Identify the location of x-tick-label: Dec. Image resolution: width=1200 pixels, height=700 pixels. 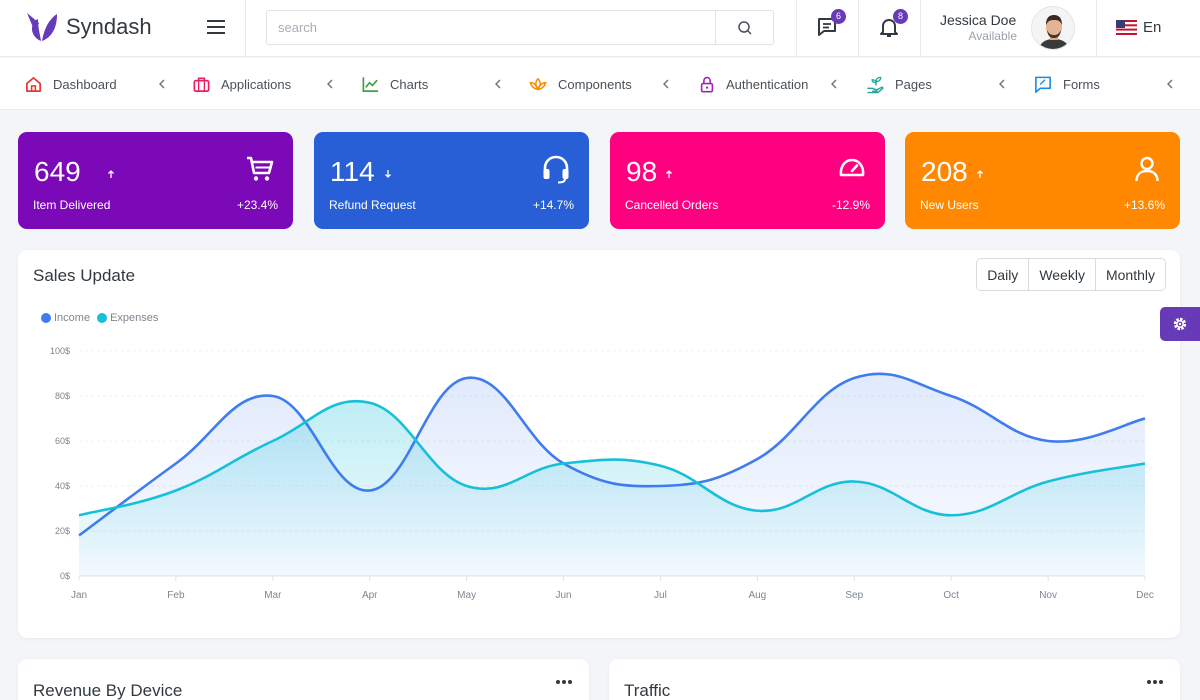
(1145, 595).